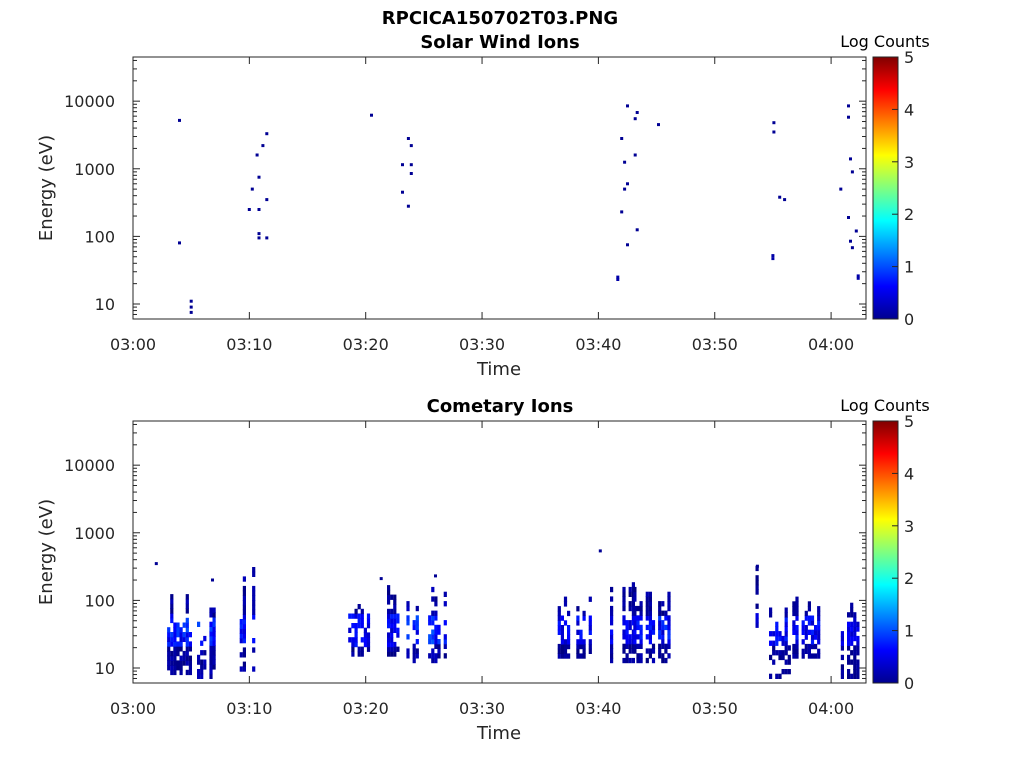 The image size is (1024, 768). What do you see at coordinates (885, 544) in the screenshot?
I see `colorbar-cometary: Log Counts 0 1 2 3 4 5` at bounding box center [885, 544].